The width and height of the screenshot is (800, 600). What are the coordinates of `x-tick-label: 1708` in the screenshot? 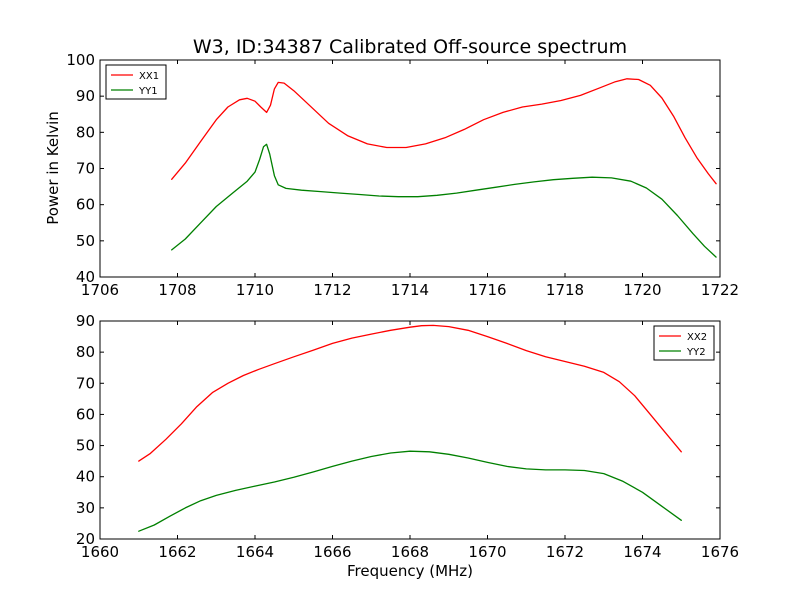 It's located at (177, 290).